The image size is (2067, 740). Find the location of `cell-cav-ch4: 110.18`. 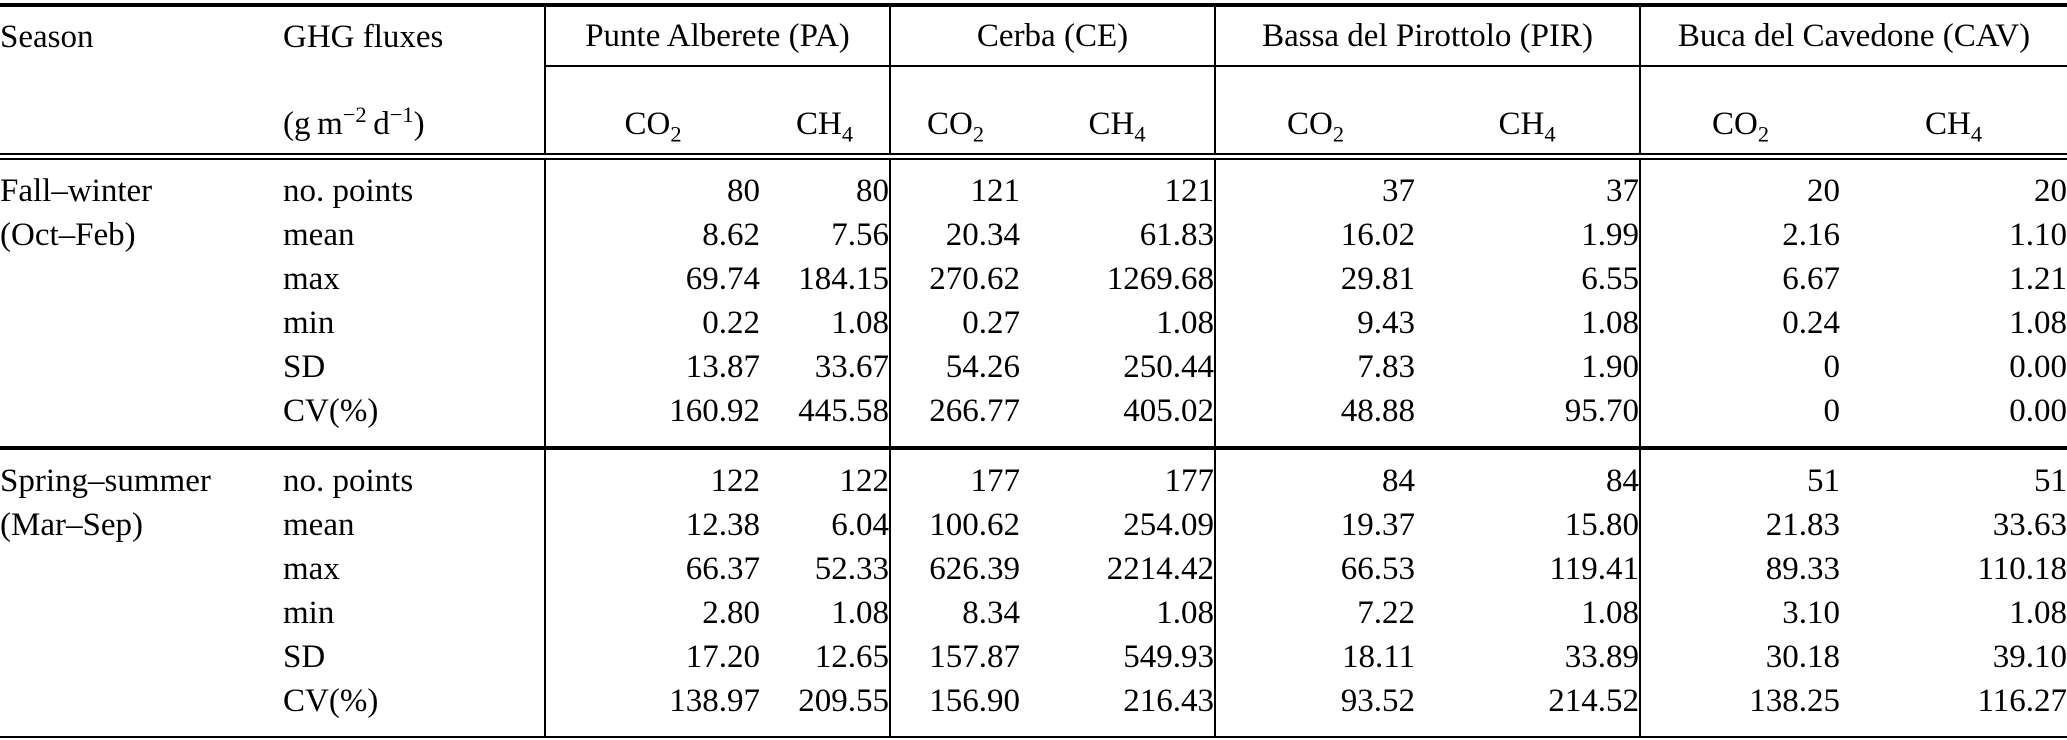

cell-cav-ch4: 110.18 is located at coordinates (2022, 569).